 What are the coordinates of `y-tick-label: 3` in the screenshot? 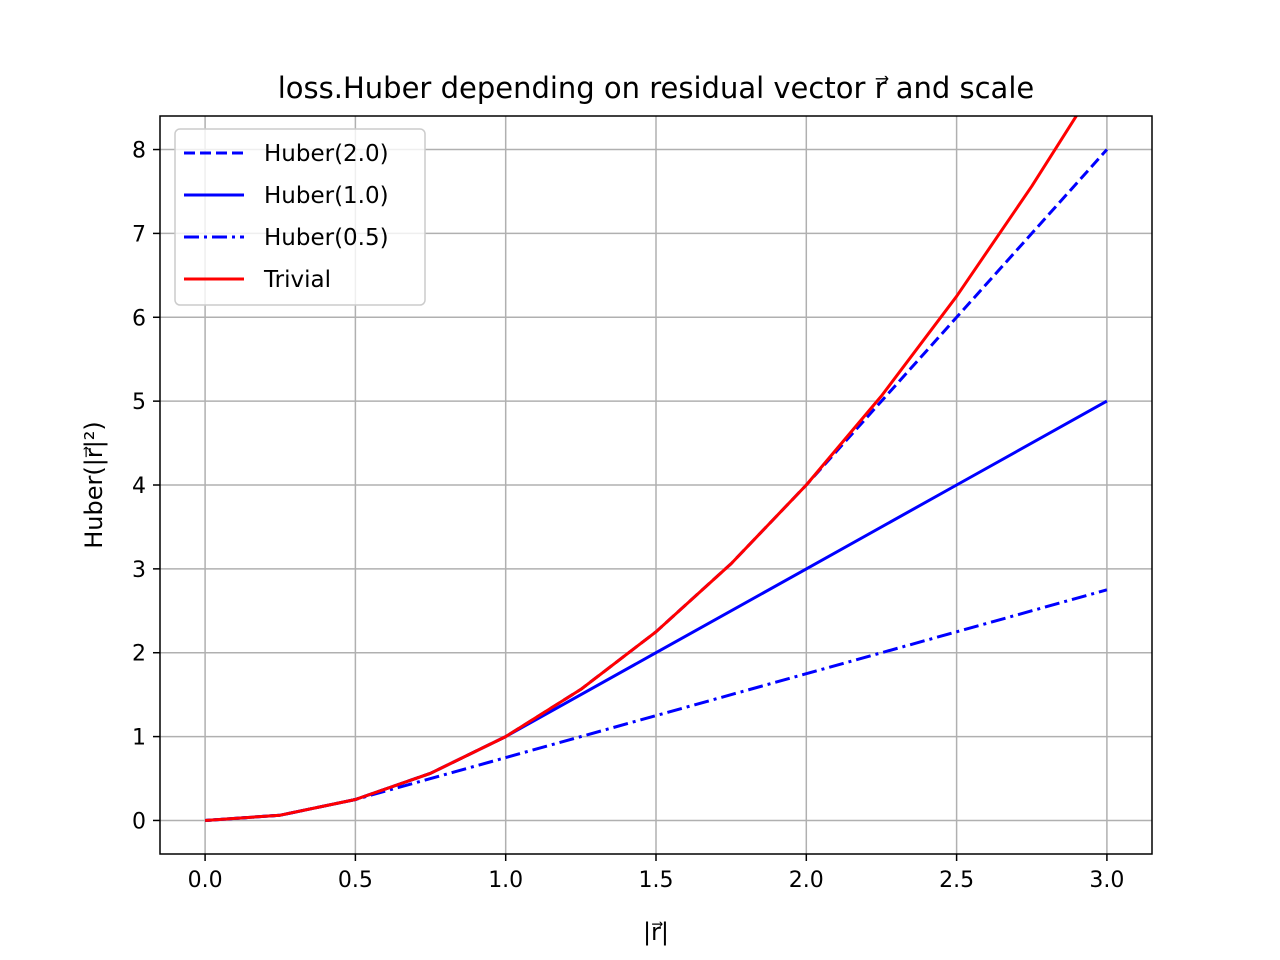 It's located at (139, 570).